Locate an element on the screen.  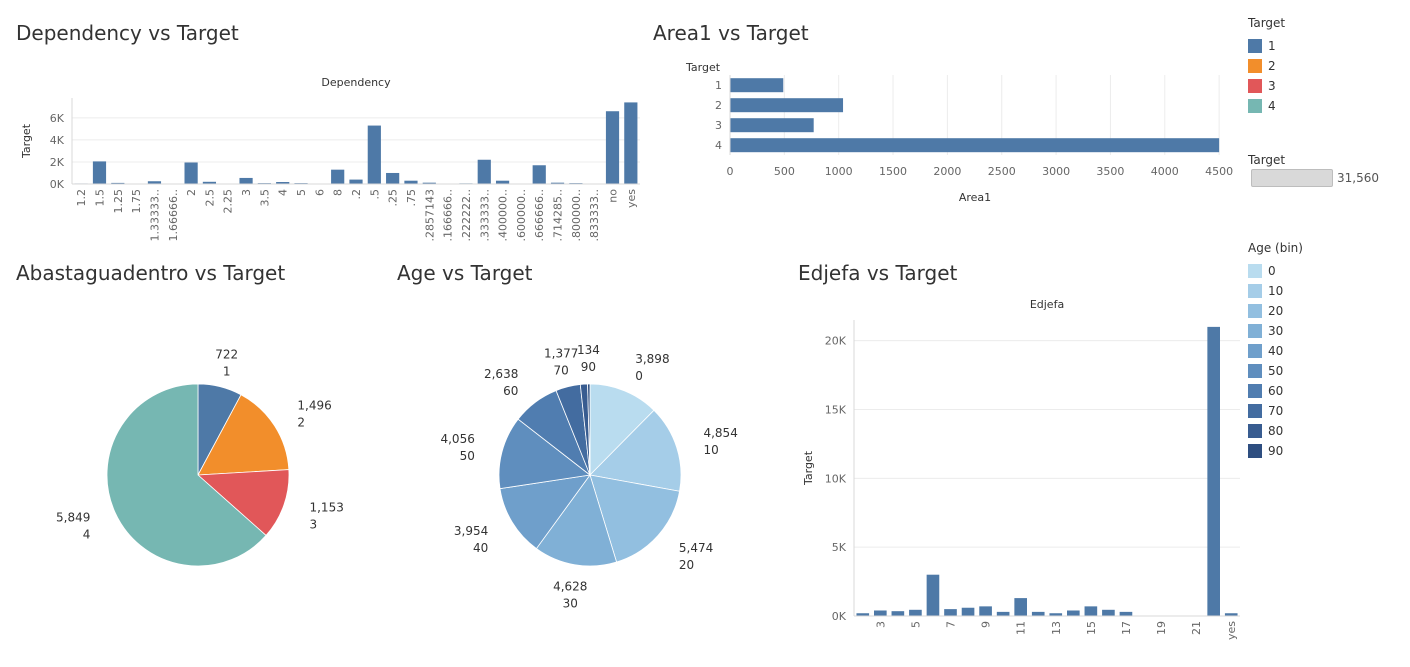
dependency-x-tick-label: yes is located at coordinates (631, 198).